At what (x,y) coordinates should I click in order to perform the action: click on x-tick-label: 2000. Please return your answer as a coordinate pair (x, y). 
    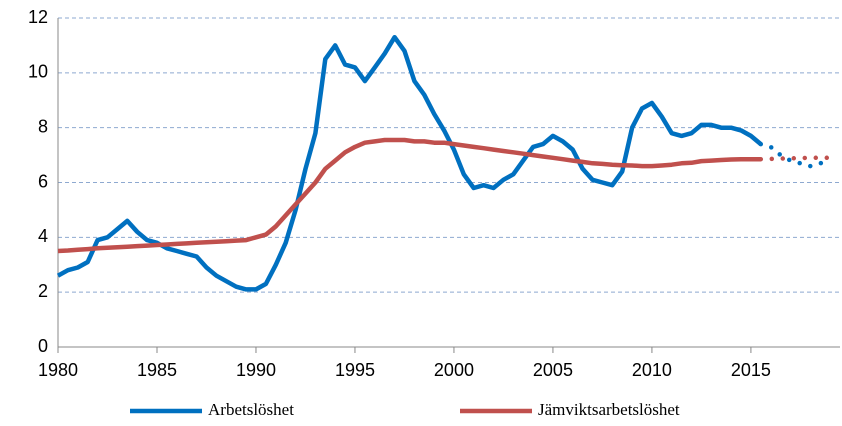
    Looking at the image, I should click on (454, 370).